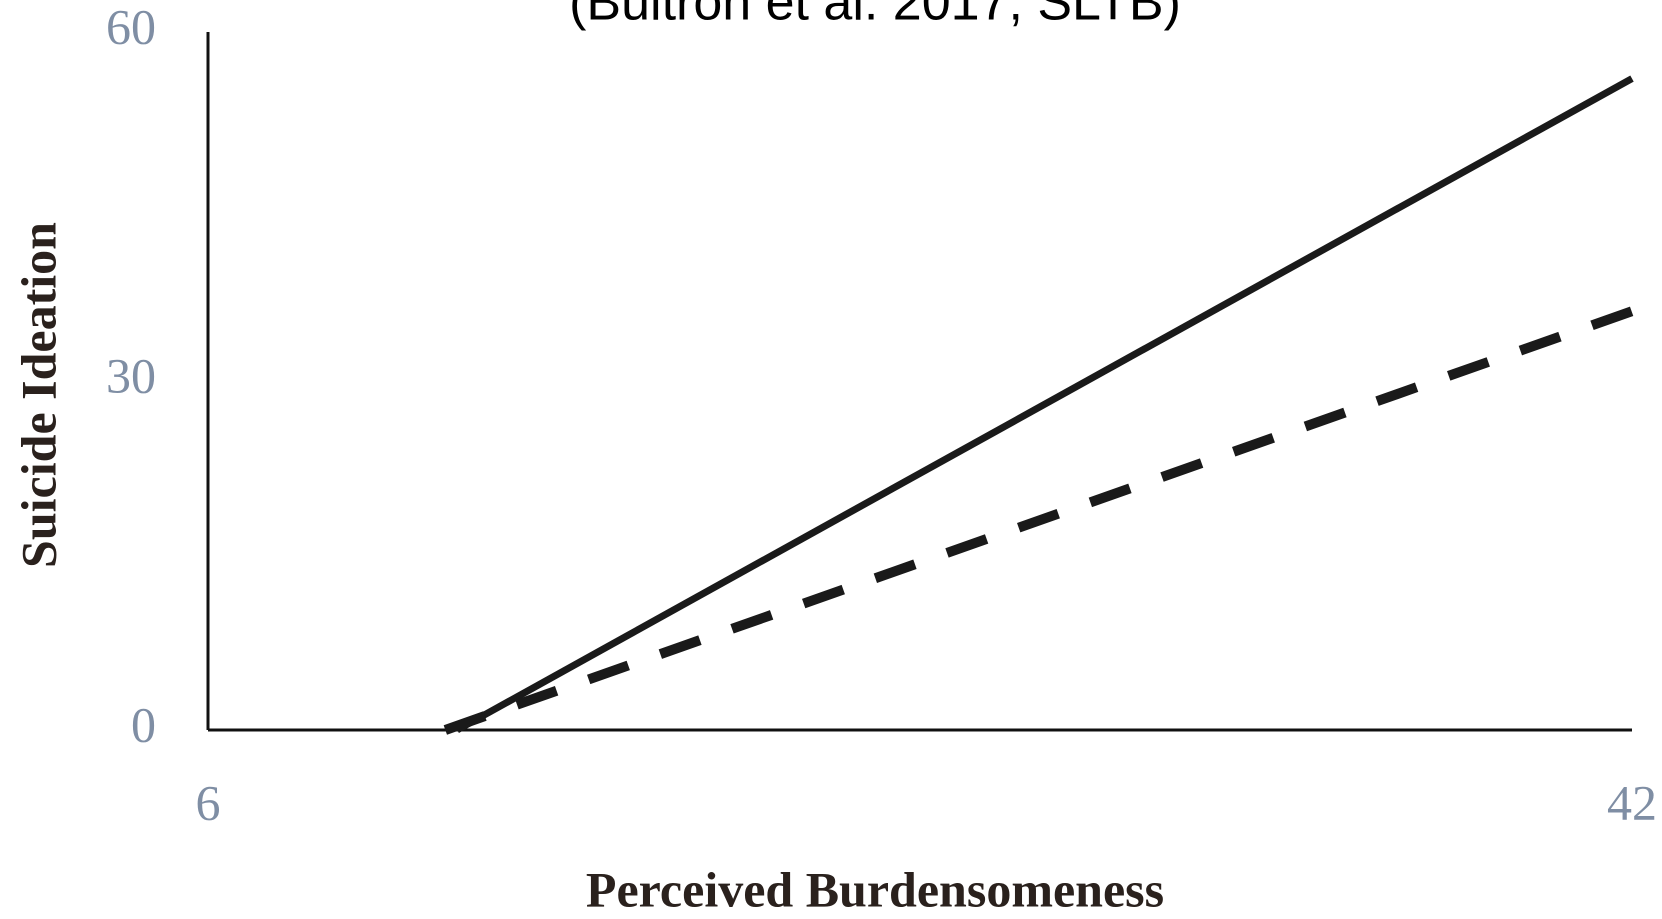 This screenshot has width=1662, height=919. What do you see at coordinates (143, 724) in the screenshot?
I see `y-tick-label: 0` at bounding box center [143, 724].